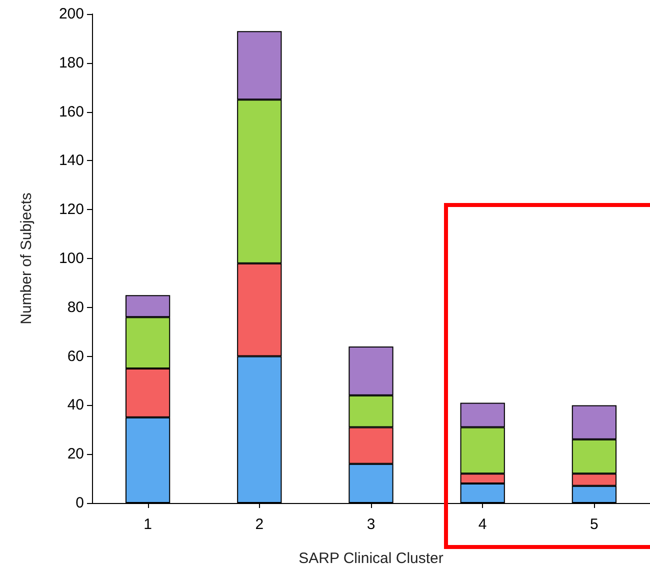 This screenshot has width=650, height=574. I want to click on y-tick-label: 200, so click(71, 14).